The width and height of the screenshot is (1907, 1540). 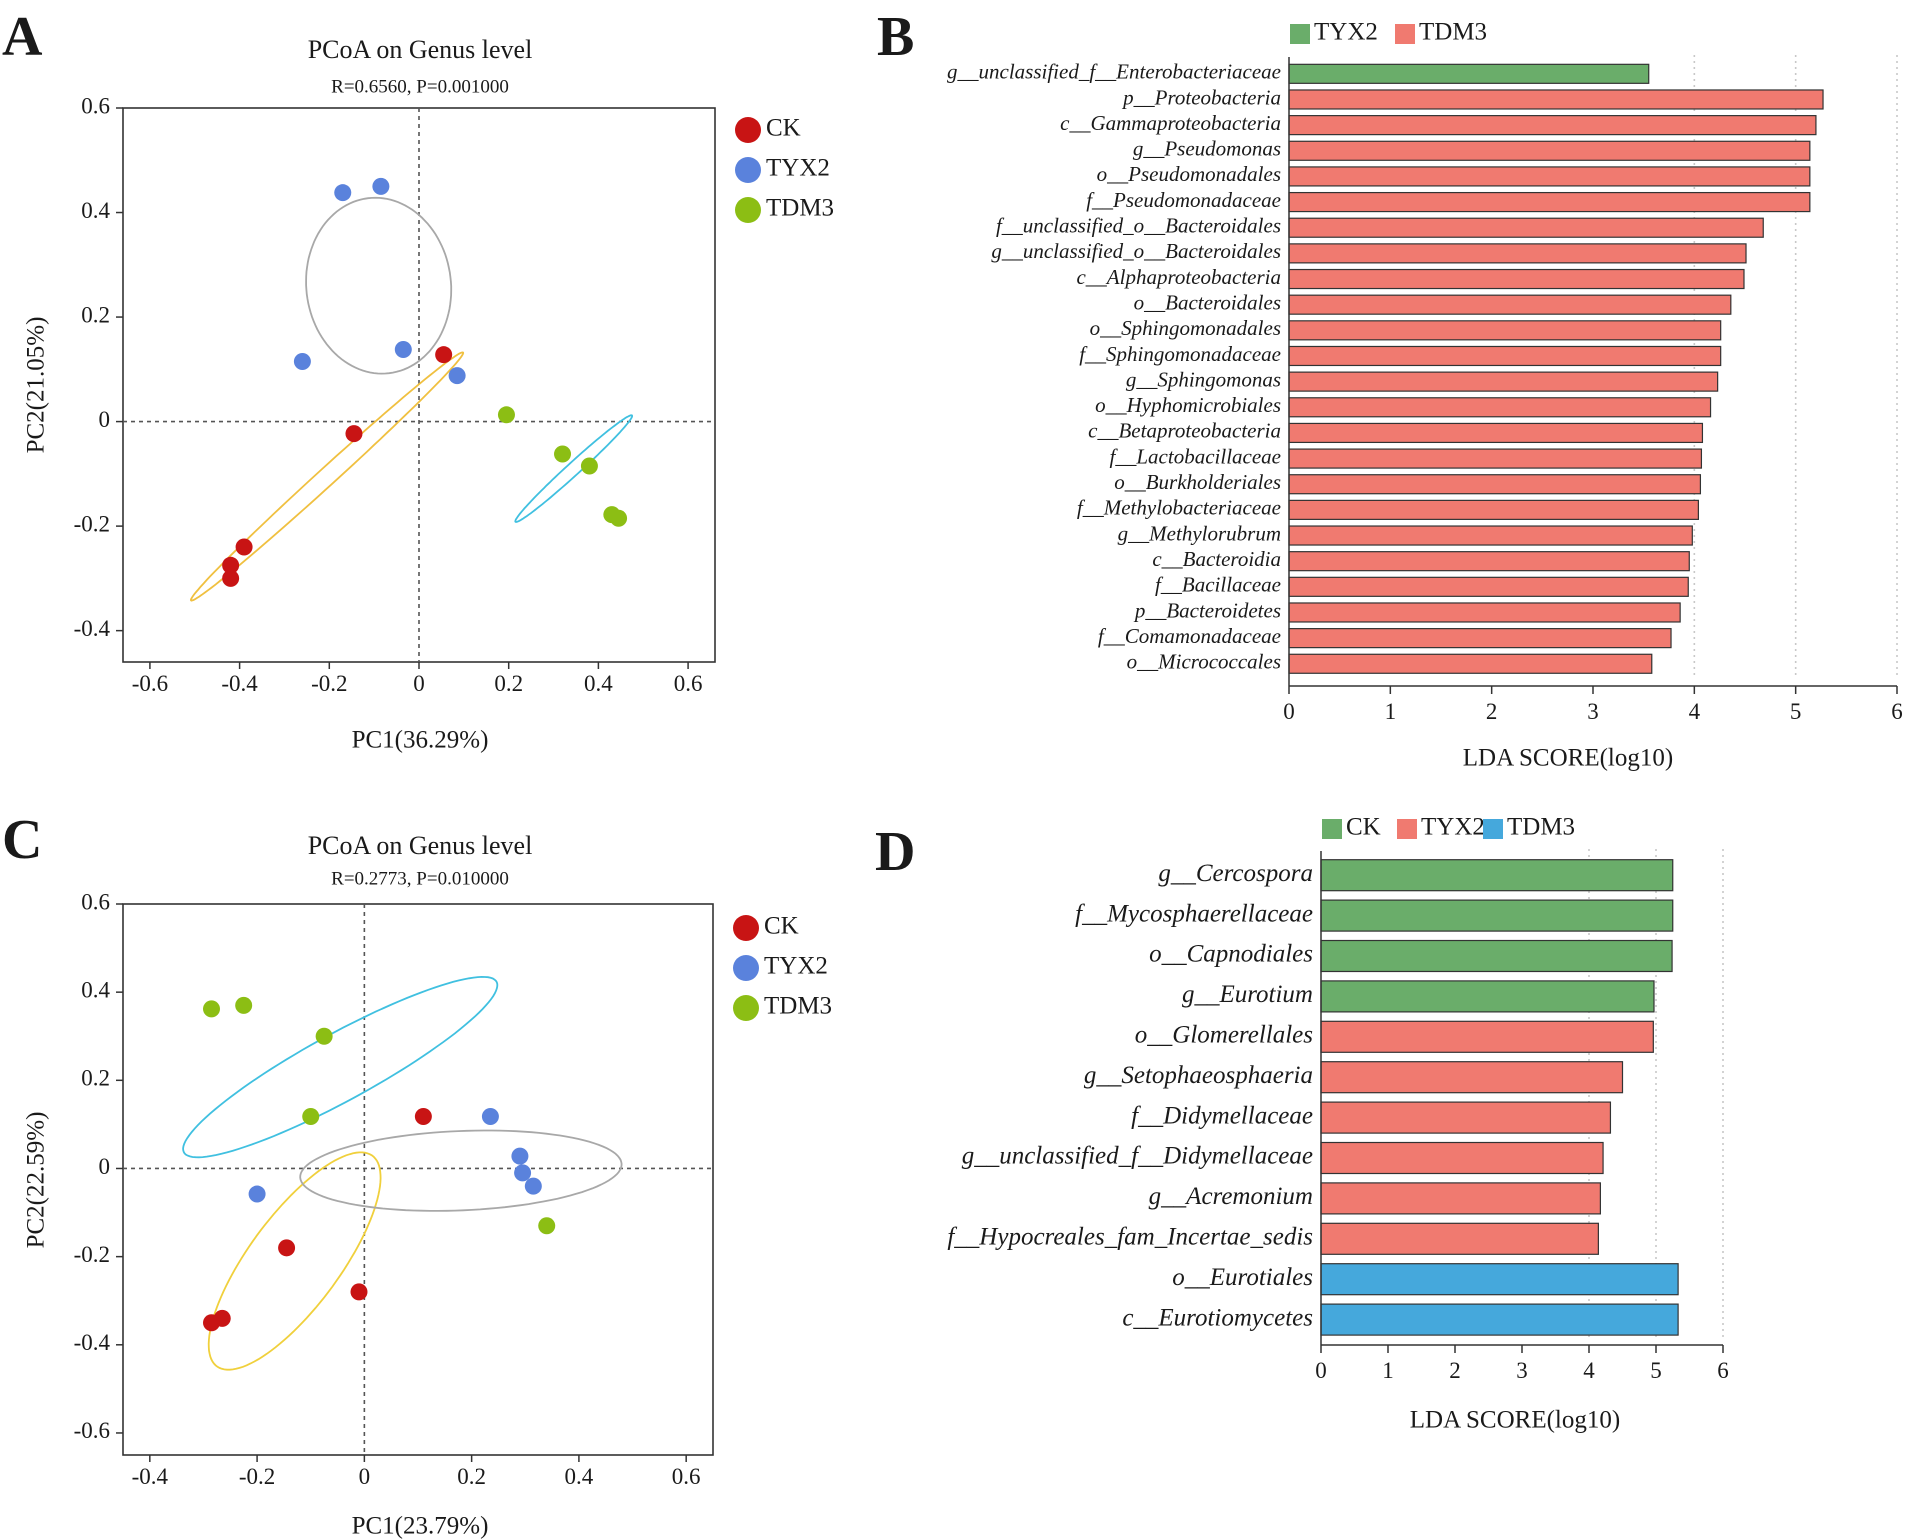 I want to click on bar-label: p__Bacteroidetes, so click(x=1207, y=610).